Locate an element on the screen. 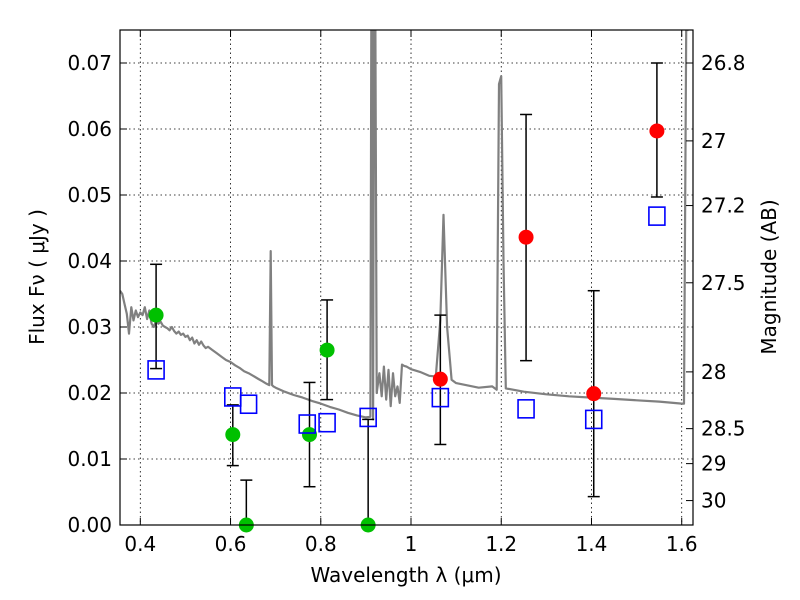 The width and height of the screenshot is (800, 600). x-tick-label: 1 is located at coordinates (411, 544).